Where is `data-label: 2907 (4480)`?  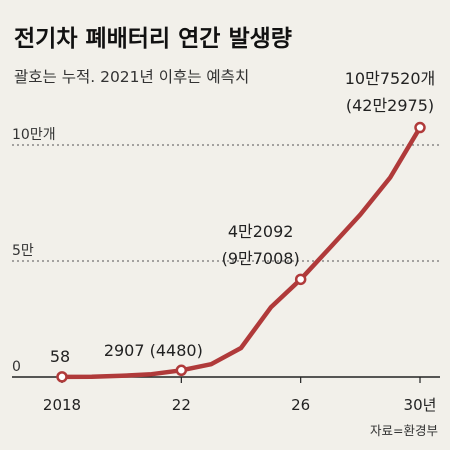 data-label: 2907 (4480) is located at coordinates (153, 350).